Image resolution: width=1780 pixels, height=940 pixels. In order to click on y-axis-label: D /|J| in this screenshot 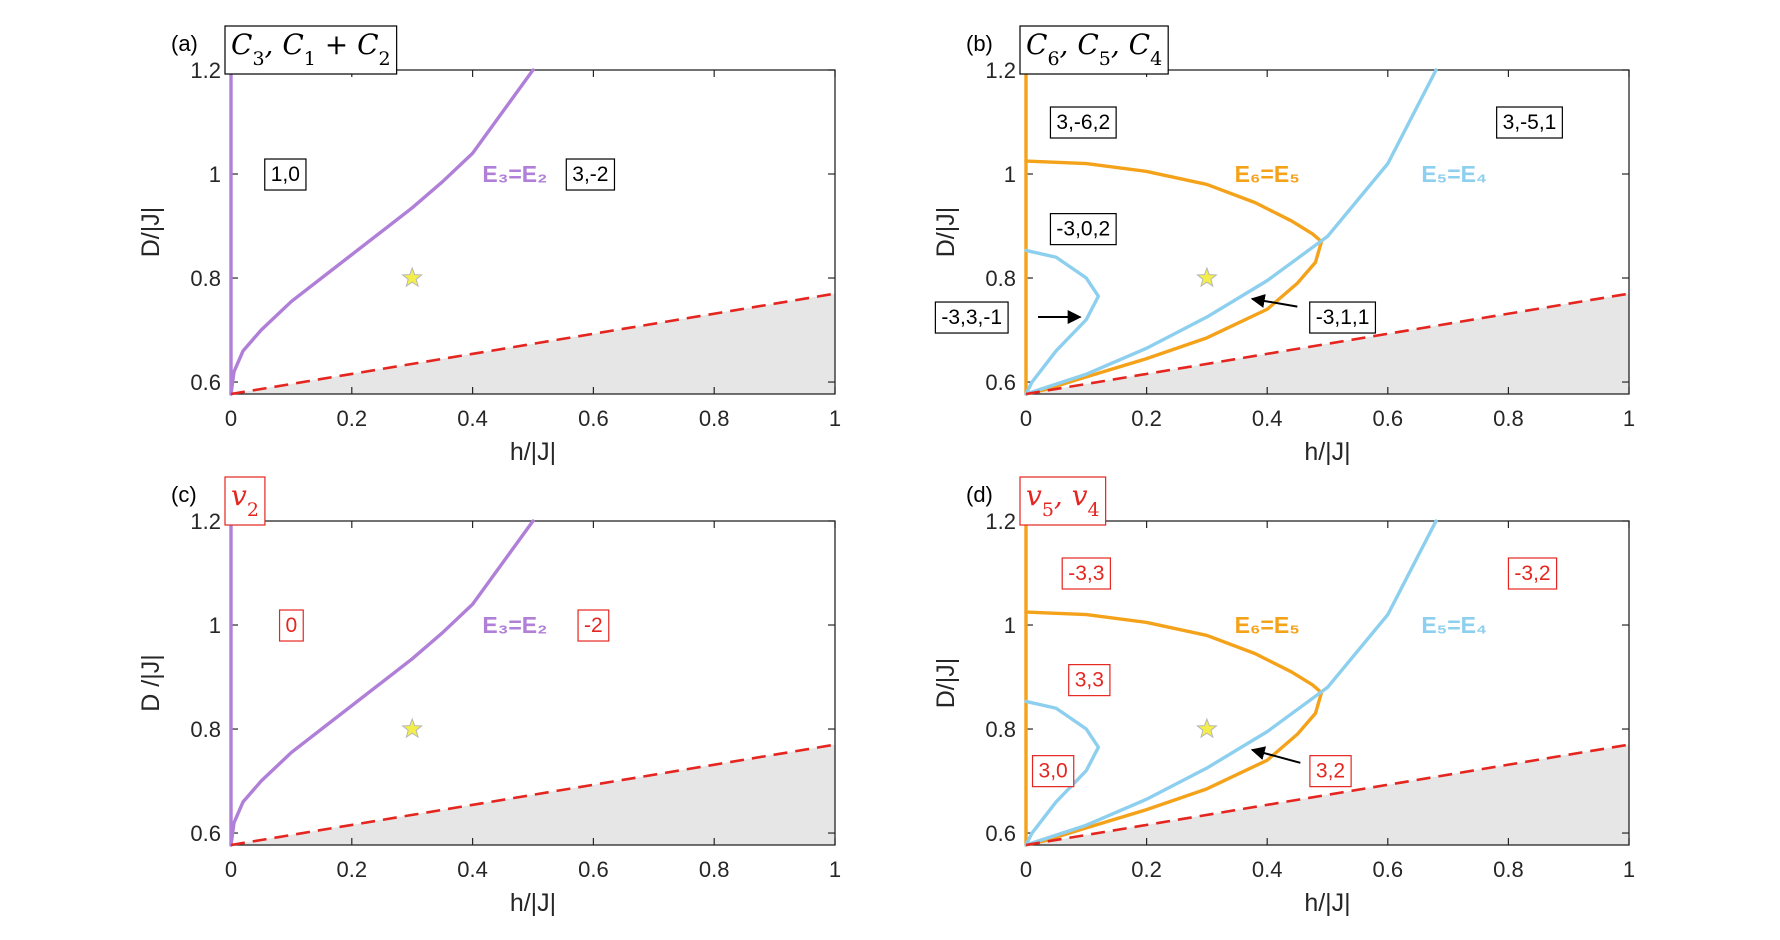, I will do `click(151, 682)`.